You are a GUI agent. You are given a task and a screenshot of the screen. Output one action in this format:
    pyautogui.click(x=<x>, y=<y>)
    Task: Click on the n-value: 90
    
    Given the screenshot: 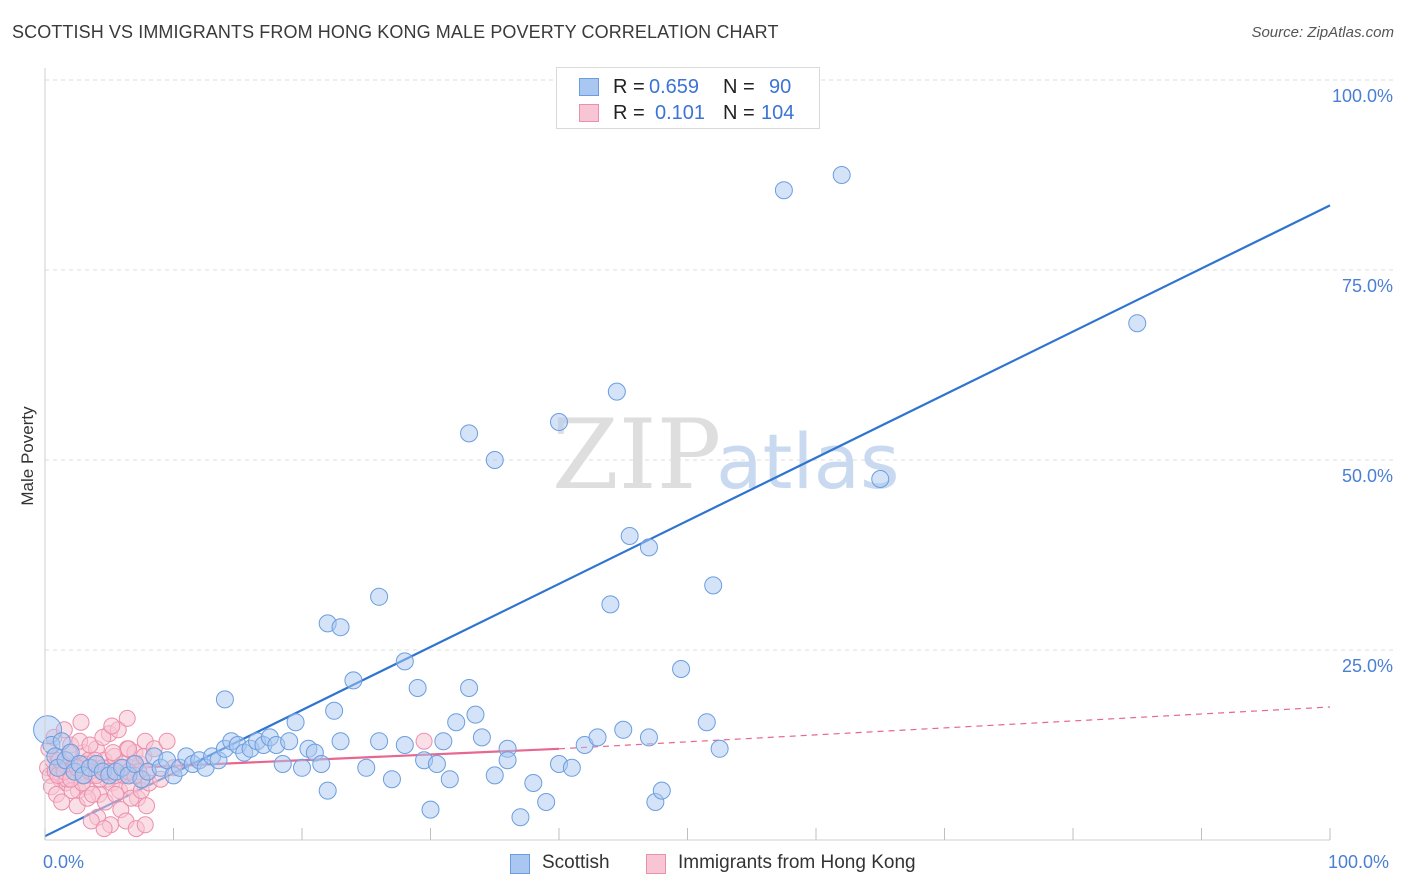 What is the action you would take?
    pyautogui.click(x=780, y=87)
    